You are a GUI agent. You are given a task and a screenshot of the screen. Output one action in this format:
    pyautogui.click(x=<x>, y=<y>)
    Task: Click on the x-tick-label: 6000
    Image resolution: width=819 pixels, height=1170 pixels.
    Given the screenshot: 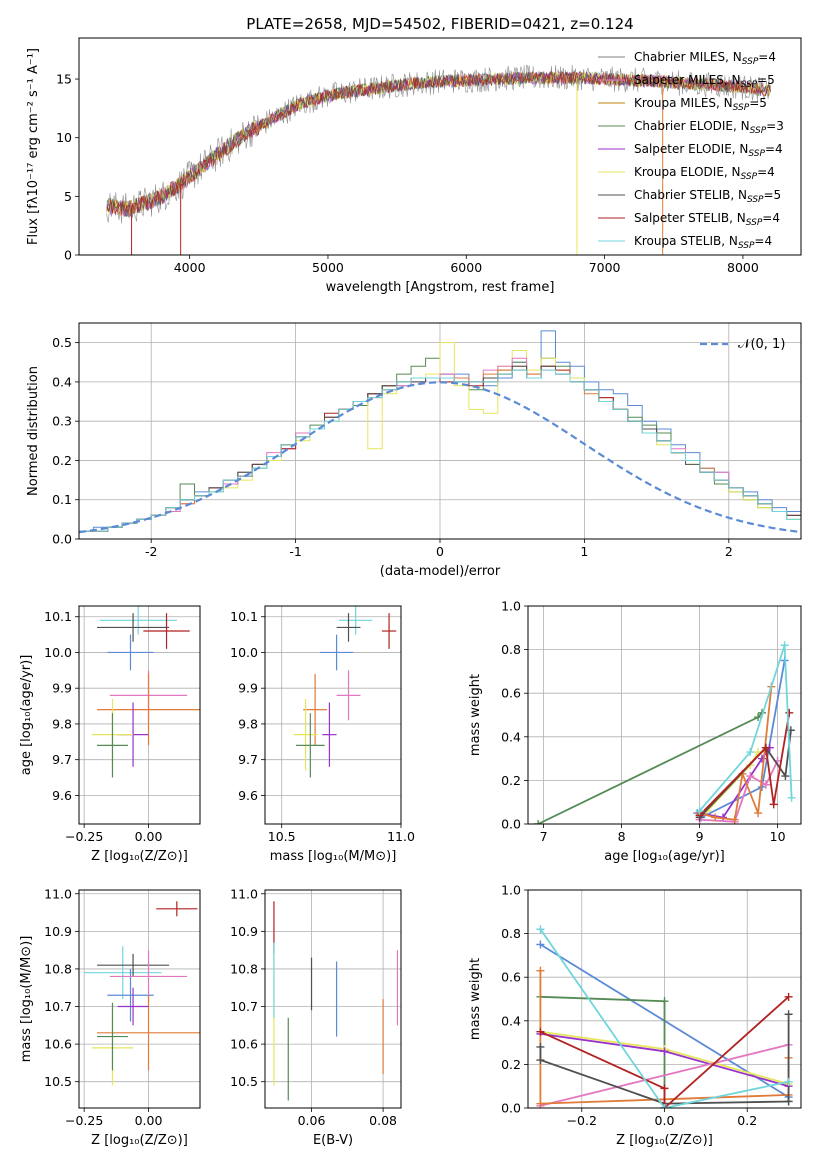 What is the action you would take?
    pyautogui.click(x=466, y=267)
    